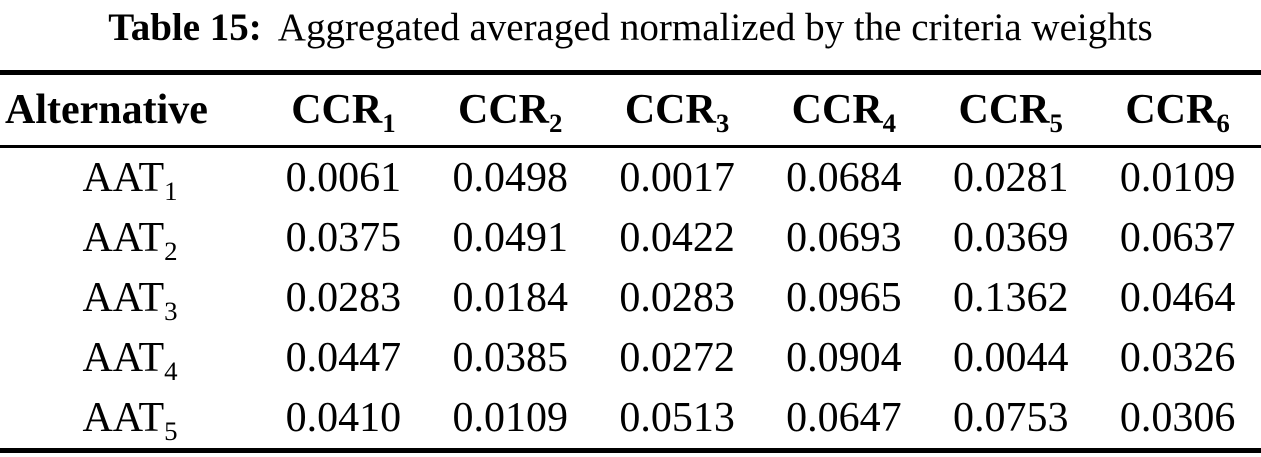 The height and width of the screenshot is (457, 1261). I want to click on column-header-subscript: 6, so click(1223, 122).